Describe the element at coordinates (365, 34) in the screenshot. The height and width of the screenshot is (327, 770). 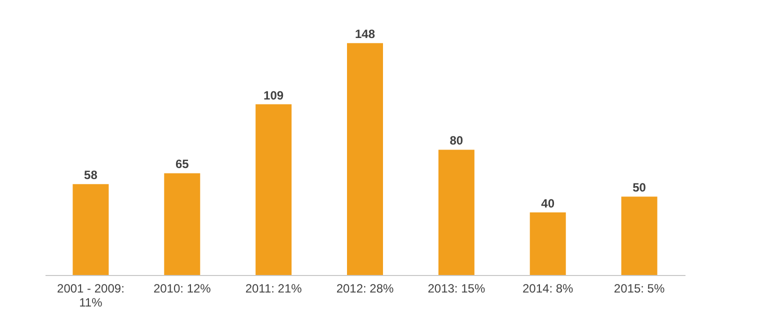
I see `data-label: 148` at that location.